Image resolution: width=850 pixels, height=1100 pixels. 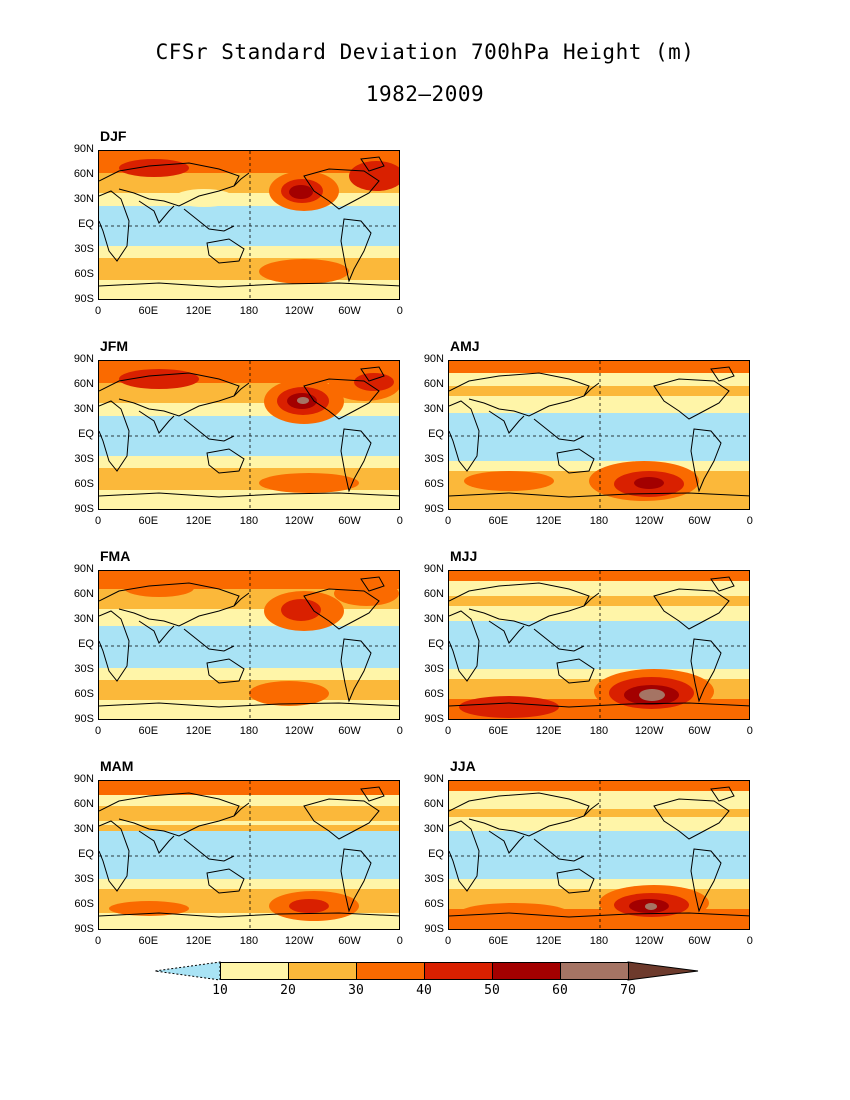 What do you see at coordinates (433, 594) in the screenshot?
I see `lat-tick-label: 60N` at bounding box center [433, 594].